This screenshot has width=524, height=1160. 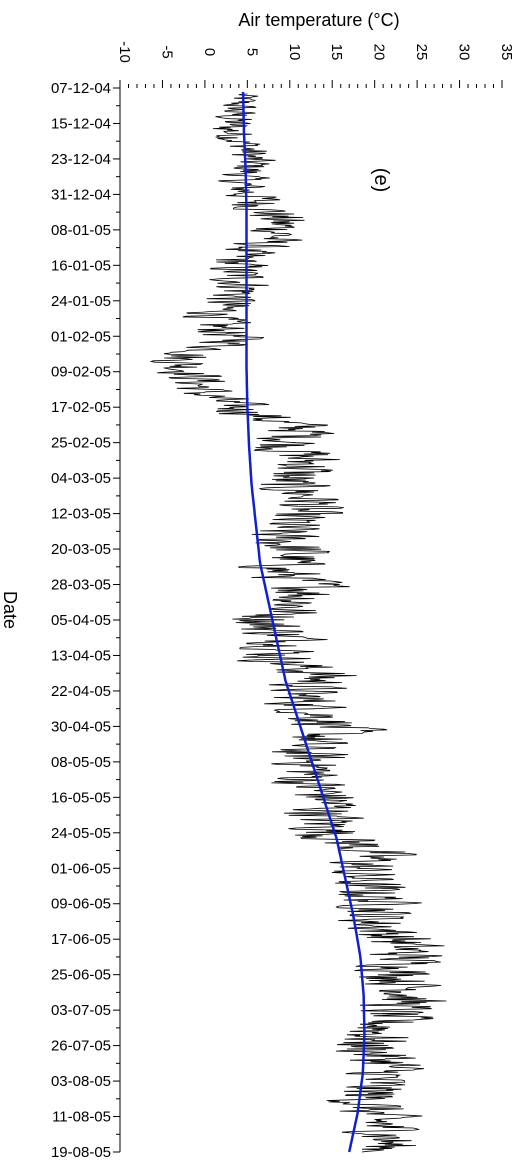 What do you see at coordinates (166, 51) in the screenshot?
I see `x-tick-label: -5` at bounding box center [166, 51].